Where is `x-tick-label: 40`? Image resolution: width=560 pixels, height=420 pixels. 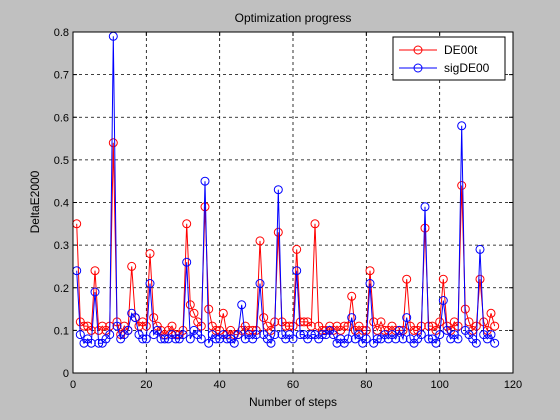
x-tick-label: 40 is located at coordinates (220, 385).